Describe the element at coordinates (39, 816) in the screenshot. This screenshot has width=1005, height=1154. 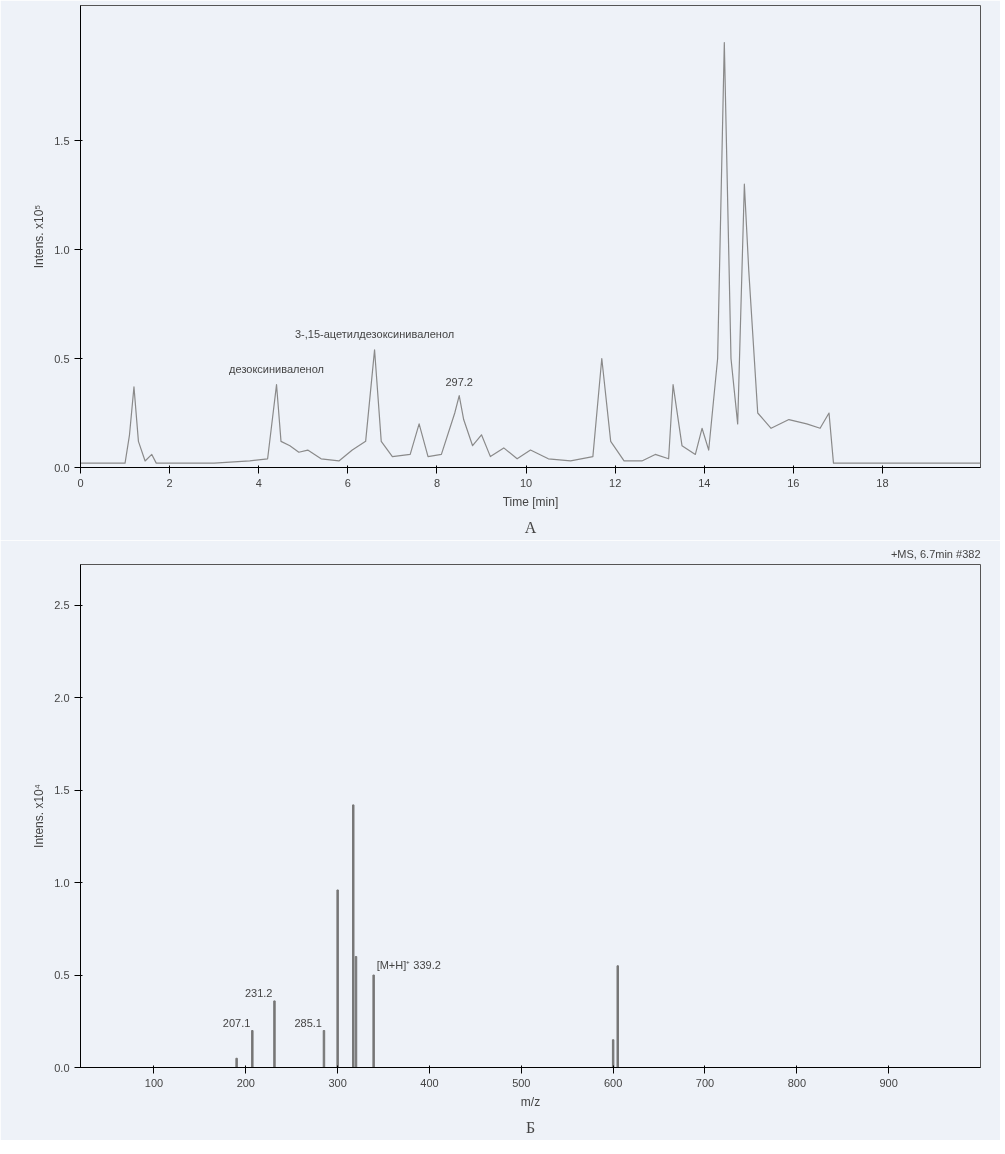
I see `y-axis-title: Intens. x10⁴` at that location.